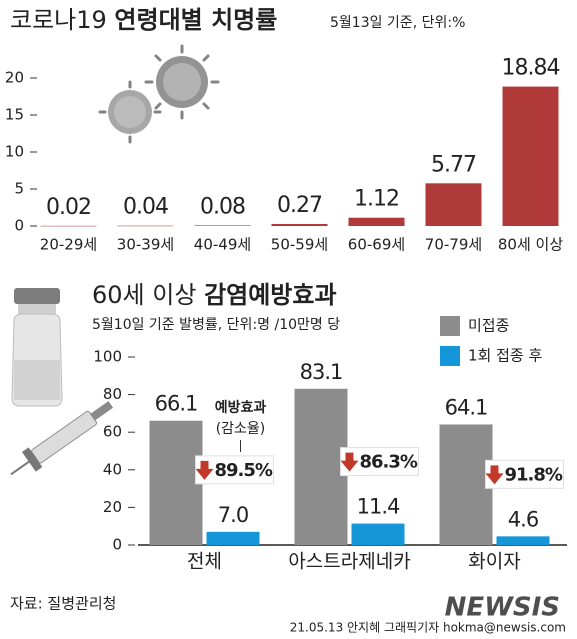  What do you see at coordinates (321, 372) in the screenshot?
I see `value-label: 83.1` at bounding box center [321, 372].